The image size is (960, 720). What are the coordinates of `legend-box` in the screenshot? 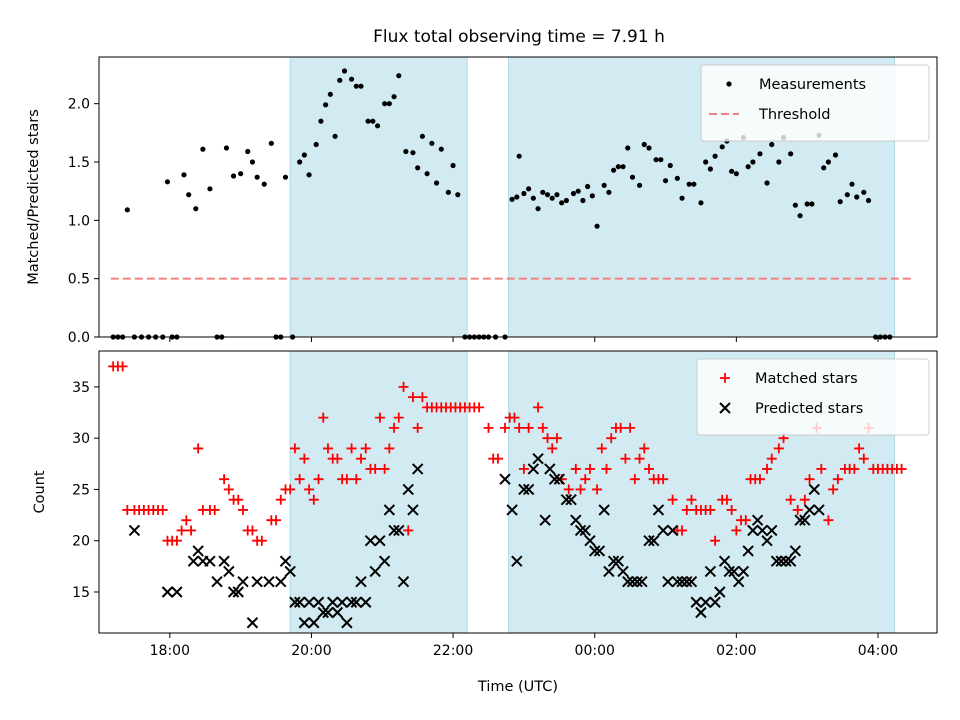 It's located at (813, 397).